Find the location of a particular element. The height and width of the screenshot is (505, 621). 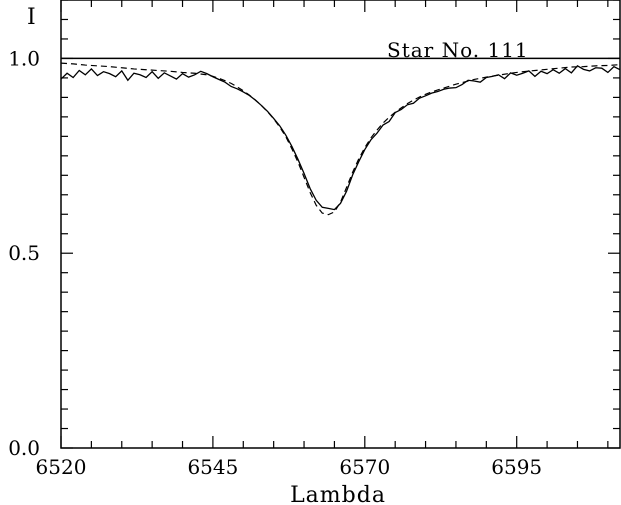

y-axis-label: I is located at coordinates (32, 17).